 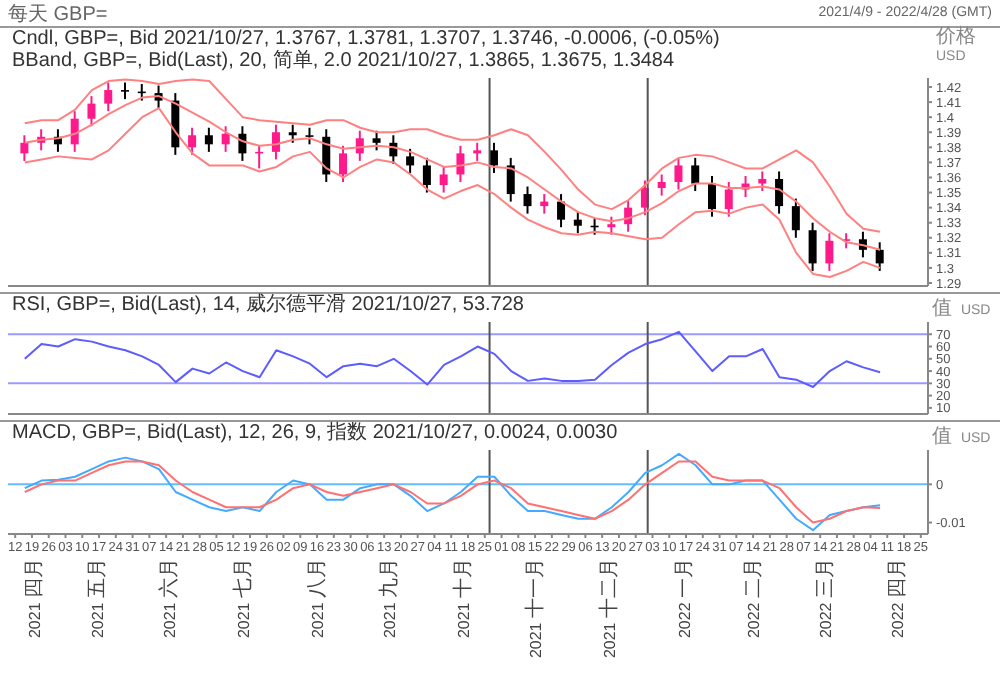 What do you see at coordinates (242, 598) in the screenshot?
I see `x2-tick-label: 2021 七月` at bounding box center [242, 598].